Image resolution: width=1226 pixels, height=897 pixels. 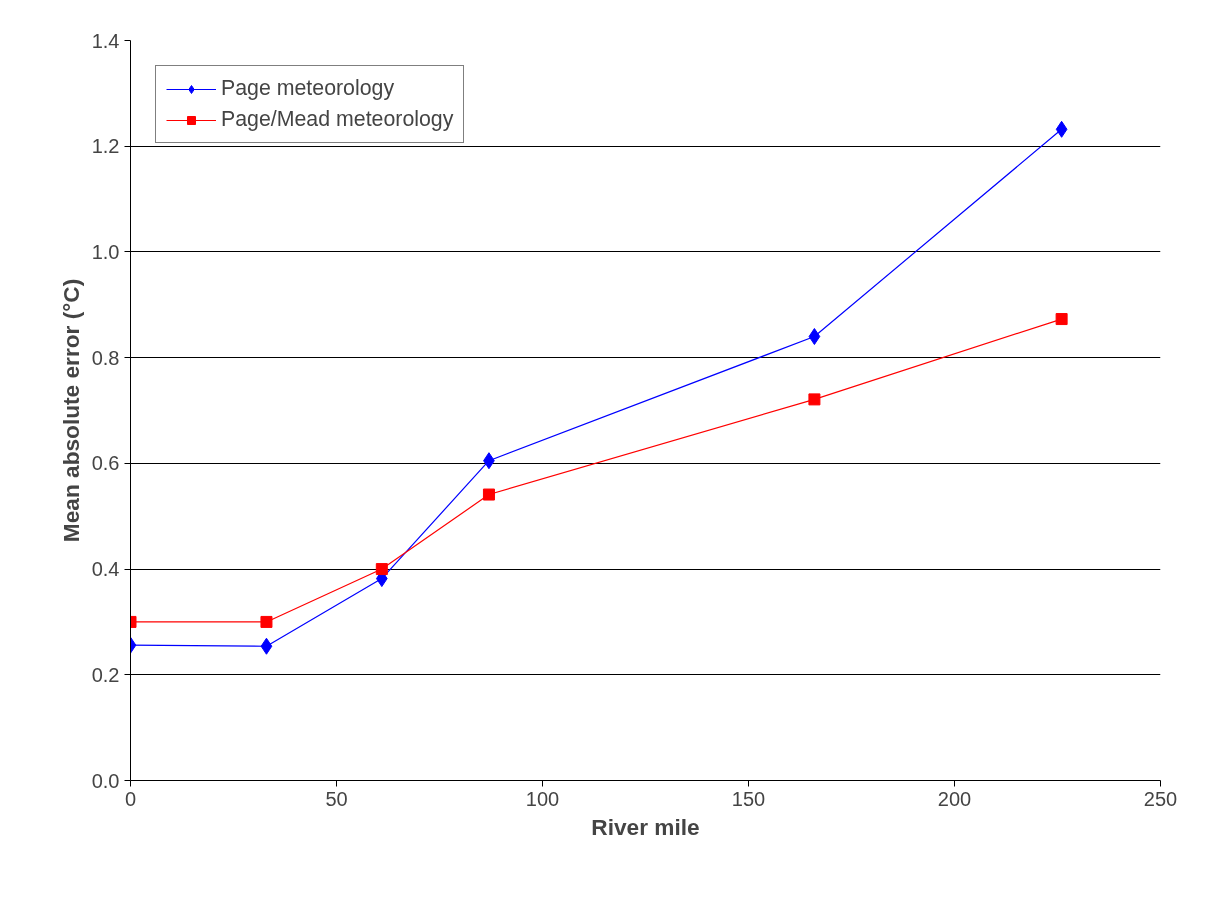 What do you see at coordinates (105, 463) in the screenshot?
I see `y-tick-label: 0.6` at bounding box center [105, 463].